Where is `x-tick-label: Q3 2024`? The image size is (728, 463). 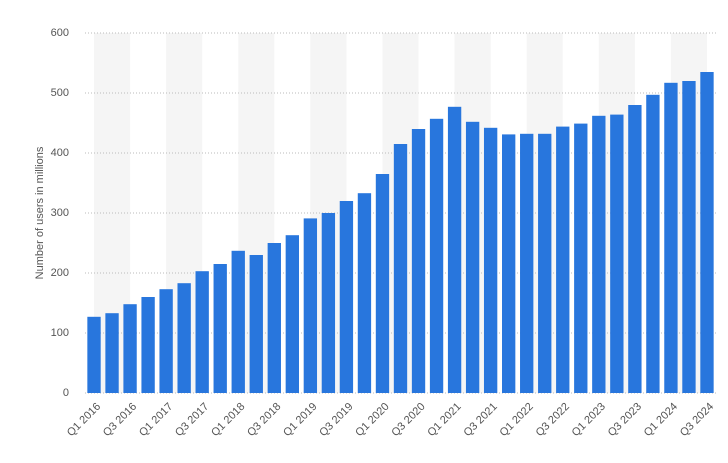
x-tick-label: Q3 2024 is located at coordinates (697, 420).